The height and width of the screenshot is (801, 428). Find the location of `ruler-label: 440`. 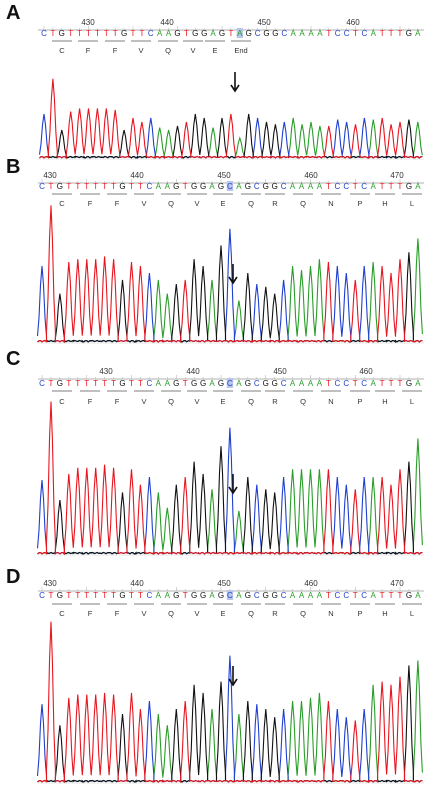

ruler-label: 440 is located at coordinates (137, 583).